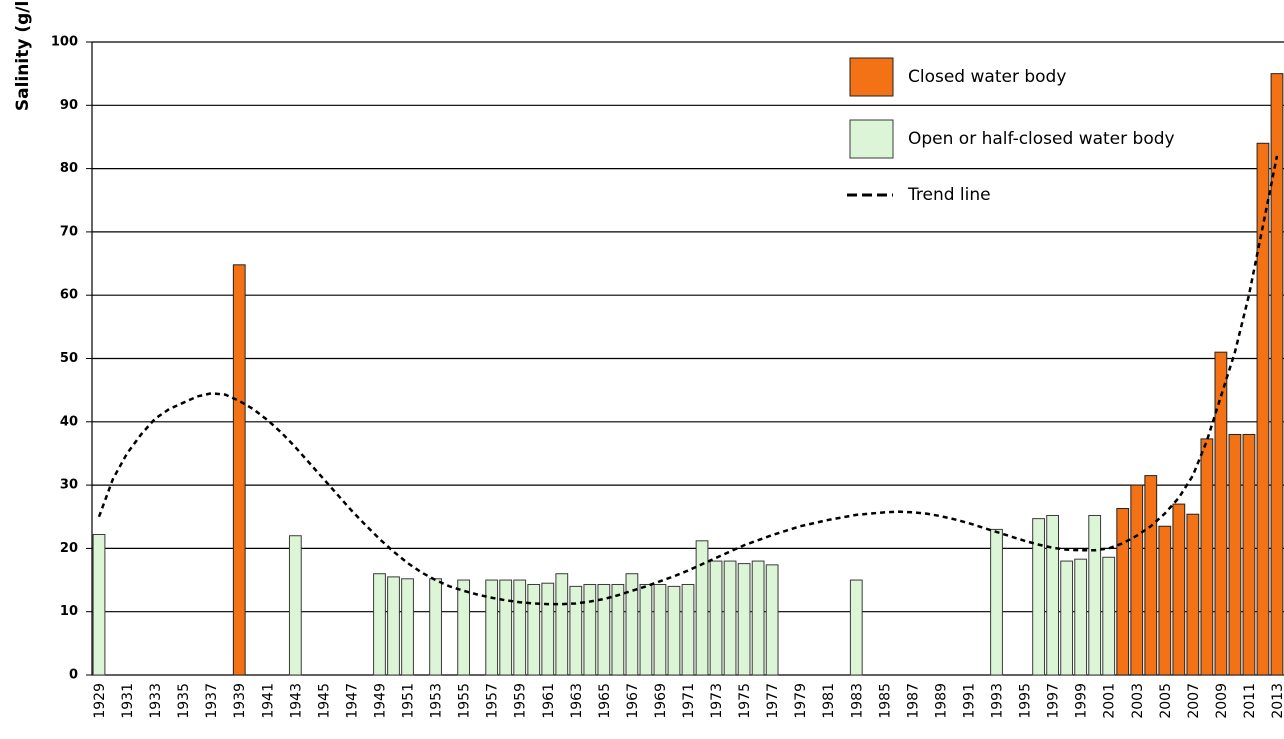 The image size is (1284, 739). Describe the element at coordinates (987, 77) in the screenshot. I see `legend-label: Closed water body` at that location.